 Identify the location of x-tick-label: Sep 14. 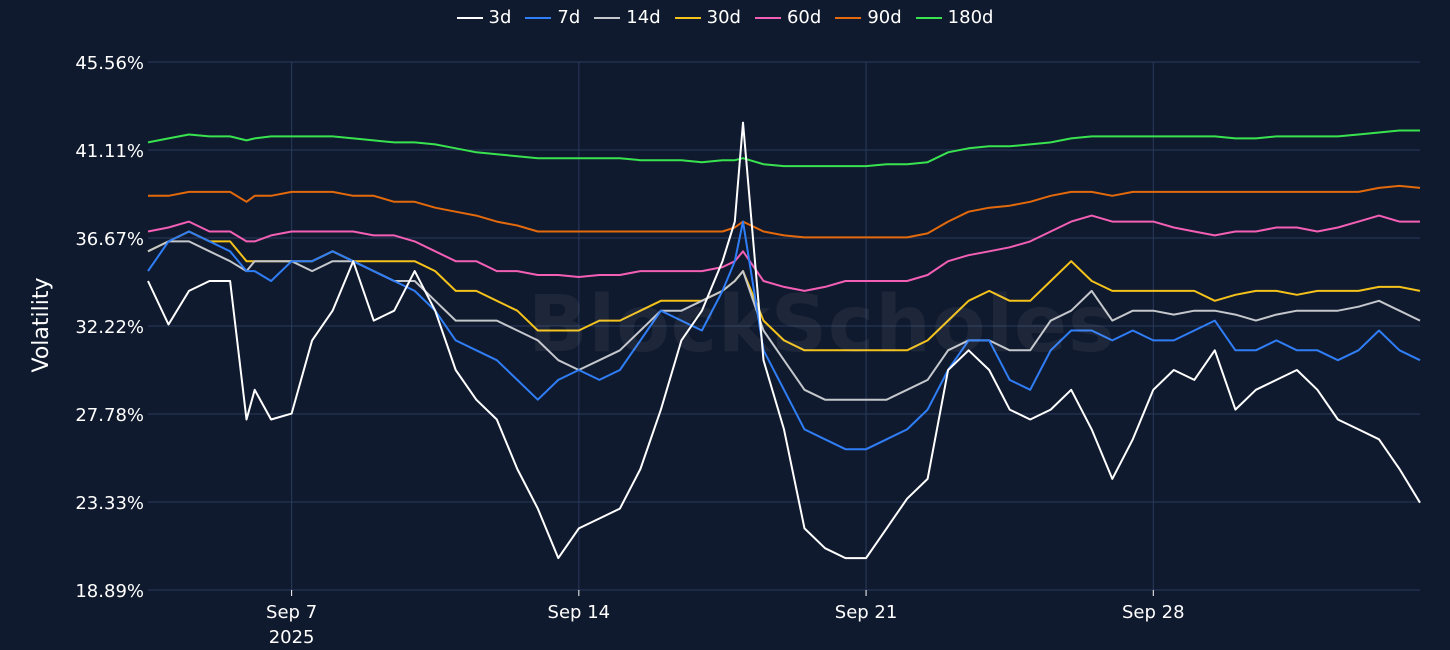
(579, 612).